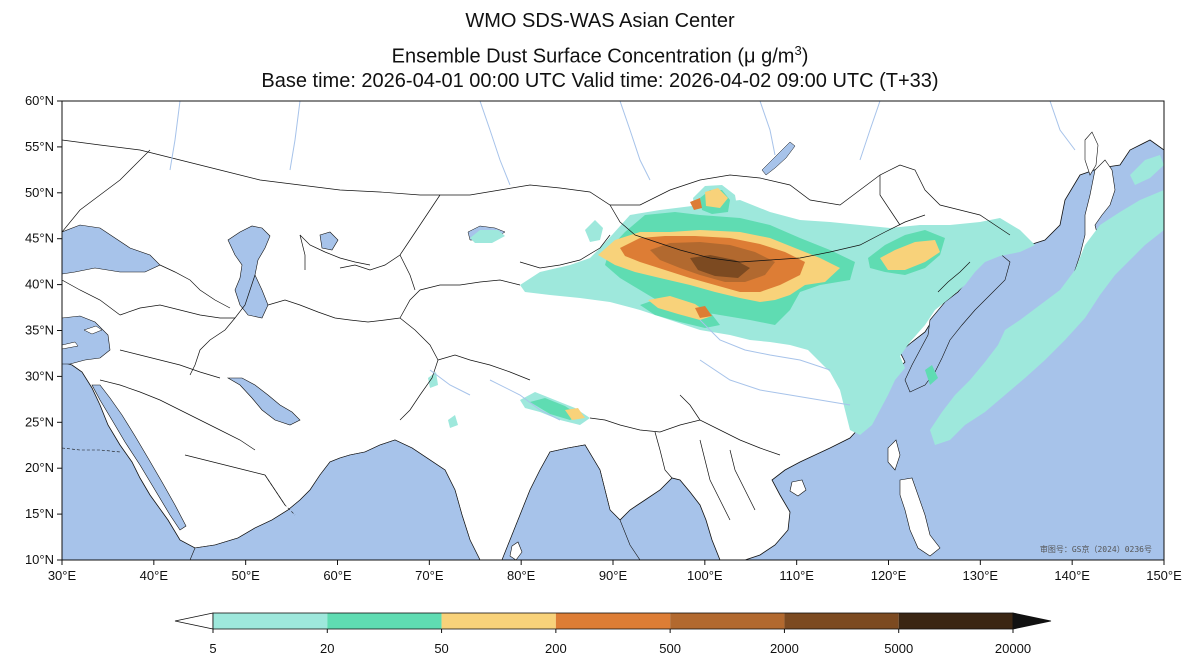 Image resolution: width=1200 pixels, height=672 pixels. I want to click on lon-tick-label: 50°E, so click(245, 575).